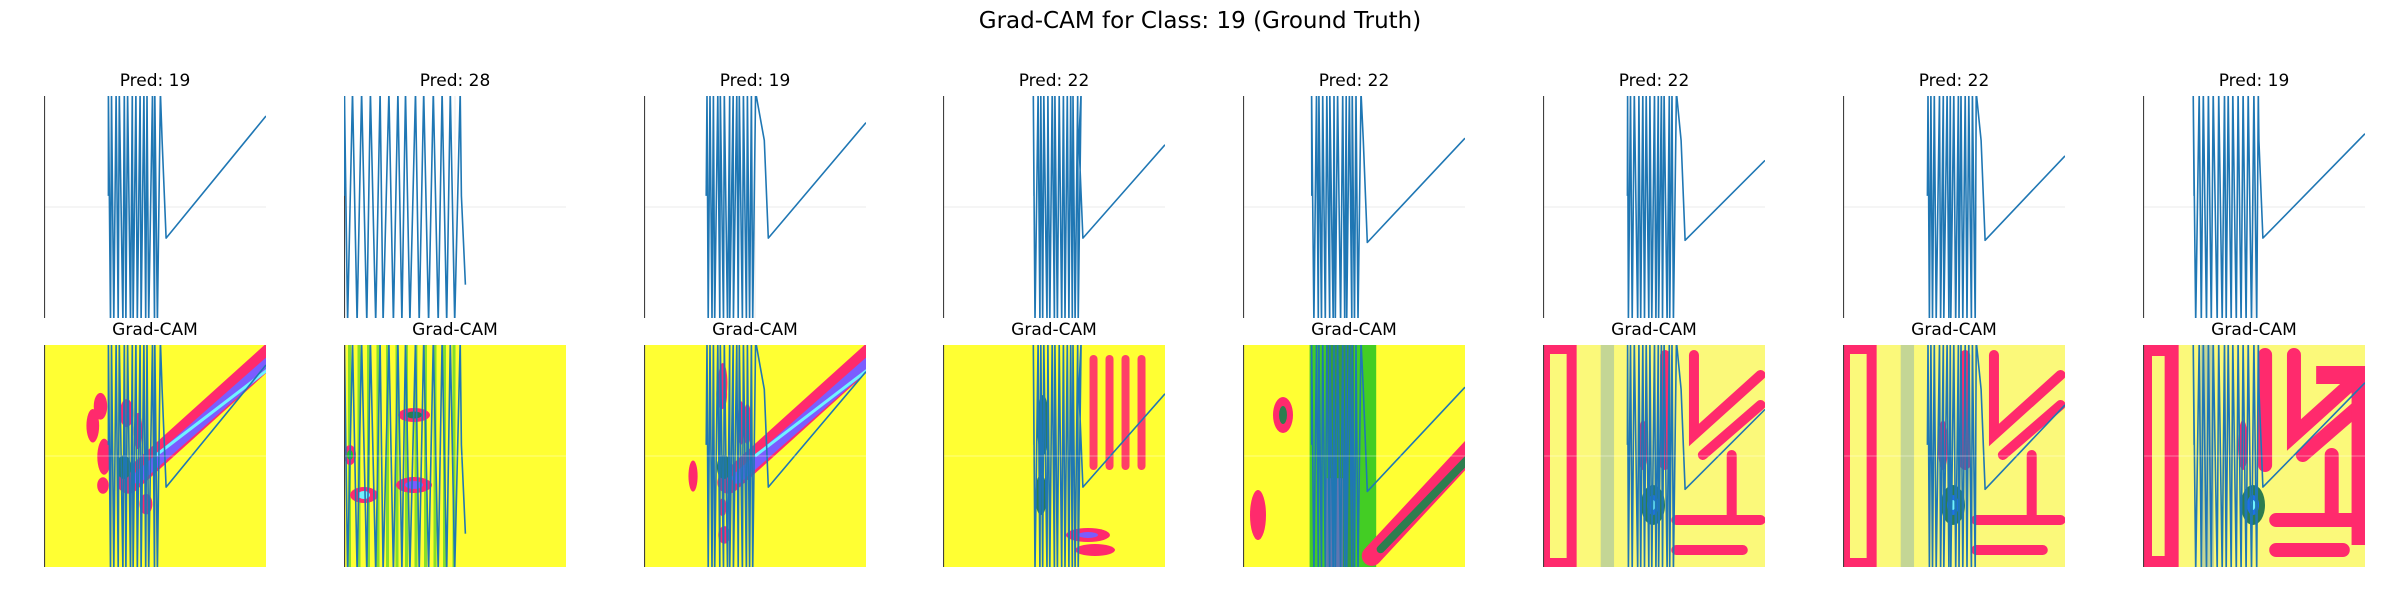 Image resolution: width=2400 pixels, height=600 pixels. Describe the element at coordinates (455, 81) in the screenshot. I see `prediction-title: Pred: 28` at that location.